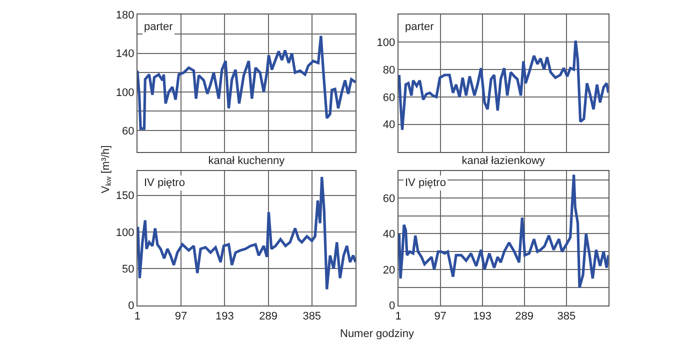  What do you see at coordinates (504, 160) in the screenshot?
I see `x-axis-title: kanał łazienkowy` at bounding box center [504, 160].